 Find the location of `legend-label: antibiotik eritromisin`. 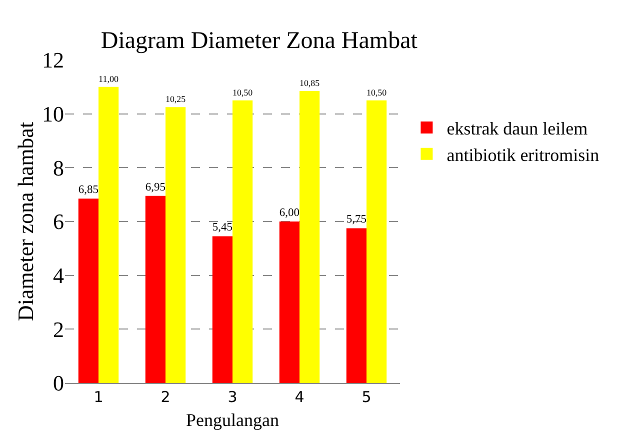

legend-label: antibiotik eritromisin is located at coordinates (523, 154).